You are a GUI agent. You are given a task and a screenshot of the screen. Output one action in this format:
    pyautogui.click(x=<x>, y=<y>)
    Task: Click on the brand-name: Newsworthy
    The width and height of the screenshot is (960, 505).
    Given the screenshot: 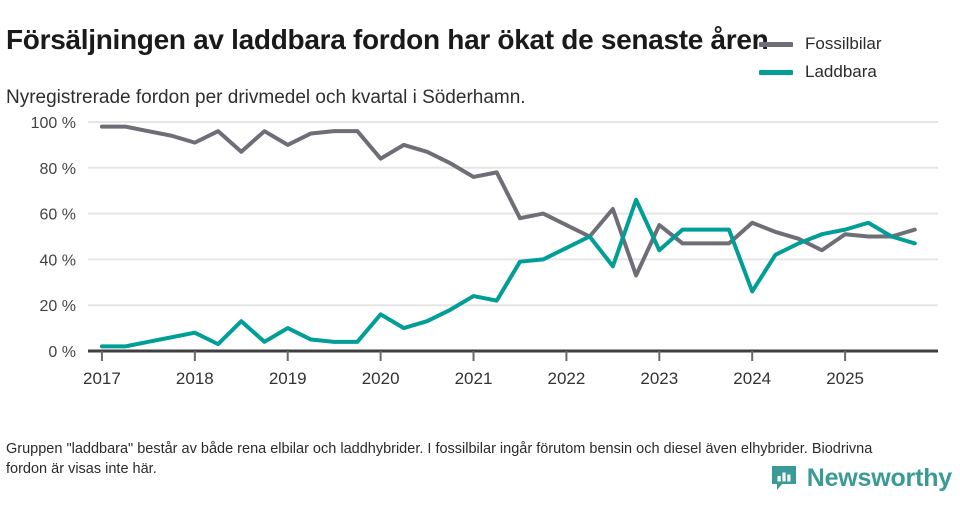 What is the action you would take?
    pyautogui.click(x=879, y=477)
    